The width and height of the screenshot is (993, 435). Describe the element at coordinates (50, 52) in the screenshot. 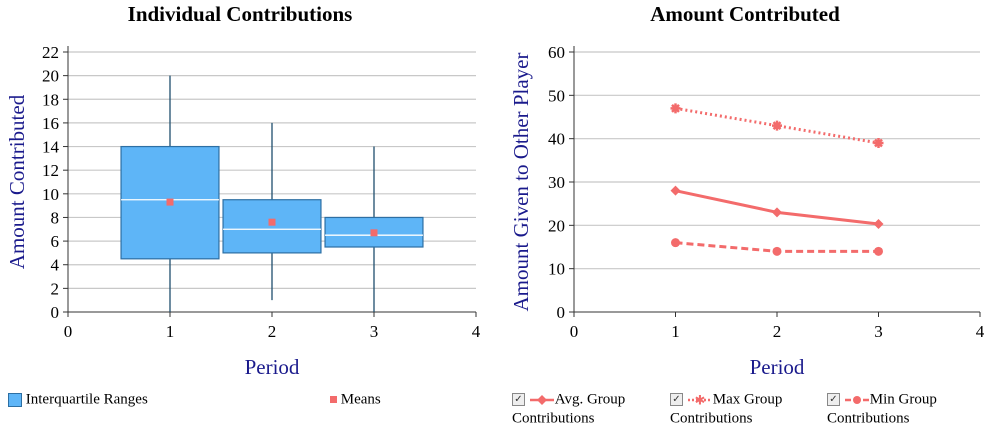

I see `box-ytick-label: 22` at that location.